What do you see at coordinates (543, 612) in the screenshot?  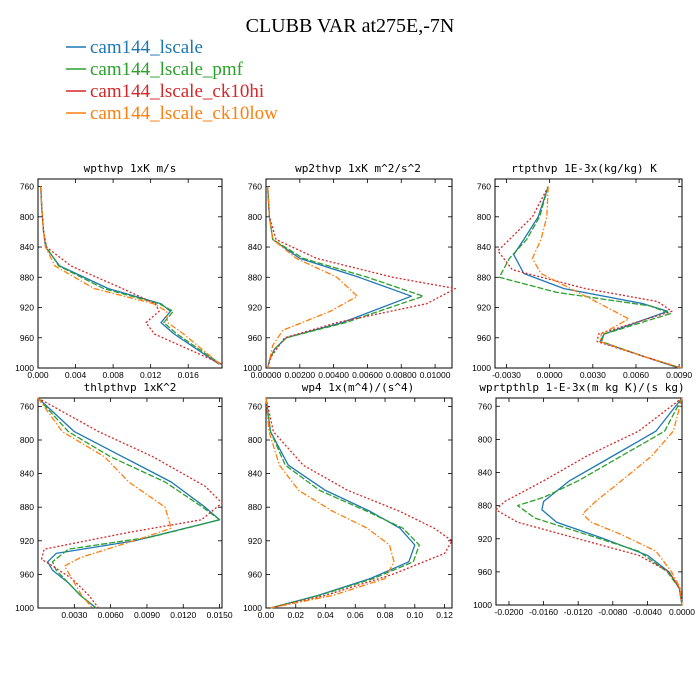 I see `x-tick-label: -0.0160` at bounding box center [543, 612].